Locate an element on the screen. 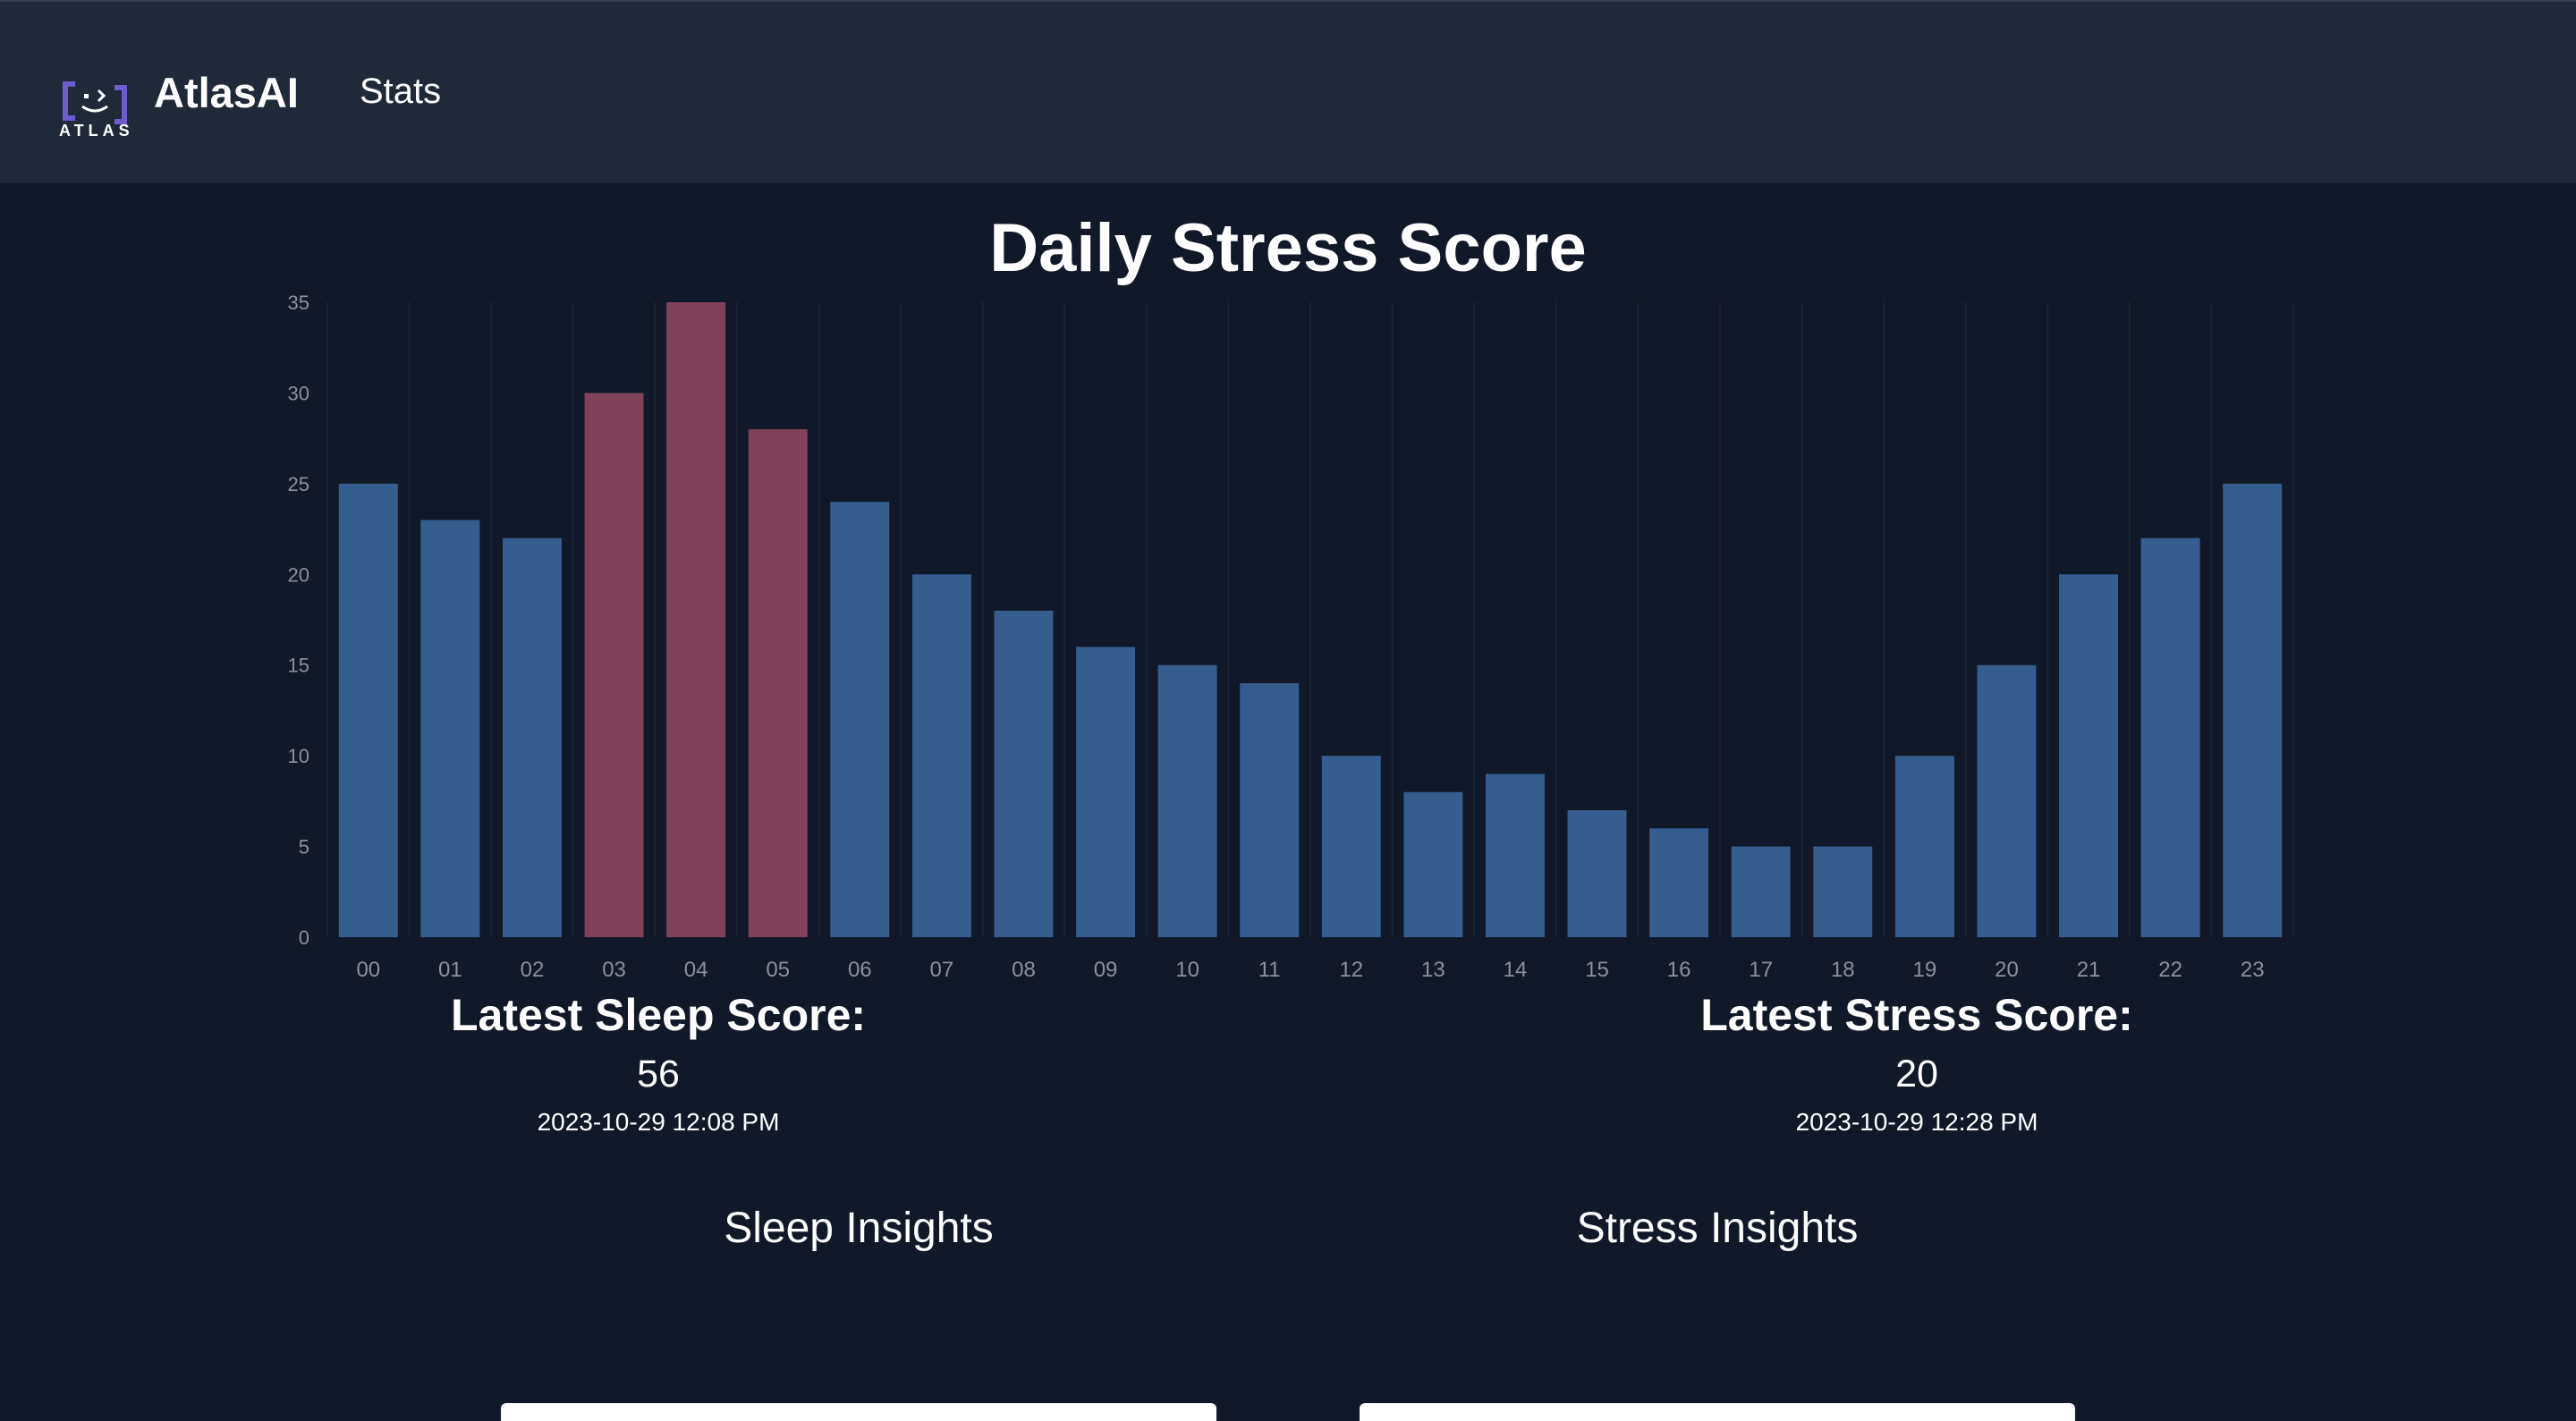 The image size is (2576, 1421). x-tick-label: 05 is located at coordinates (778, 970).